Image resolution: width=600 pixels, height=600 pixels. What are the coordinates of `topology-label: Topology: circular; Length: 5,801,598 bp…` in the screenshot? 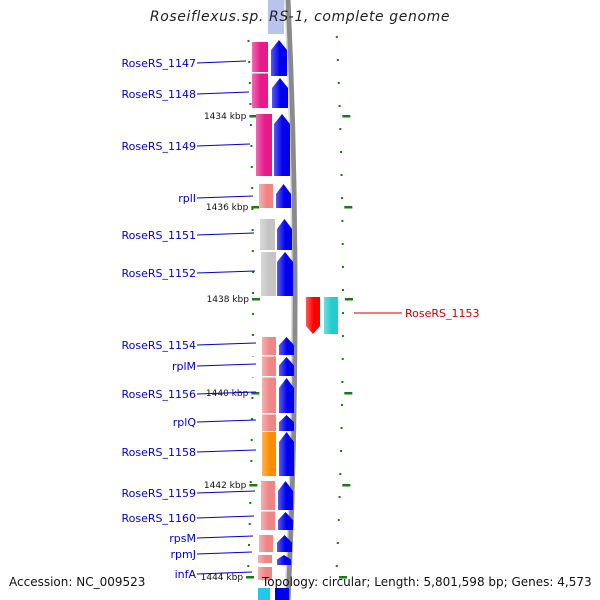 It's located at (427, 582).